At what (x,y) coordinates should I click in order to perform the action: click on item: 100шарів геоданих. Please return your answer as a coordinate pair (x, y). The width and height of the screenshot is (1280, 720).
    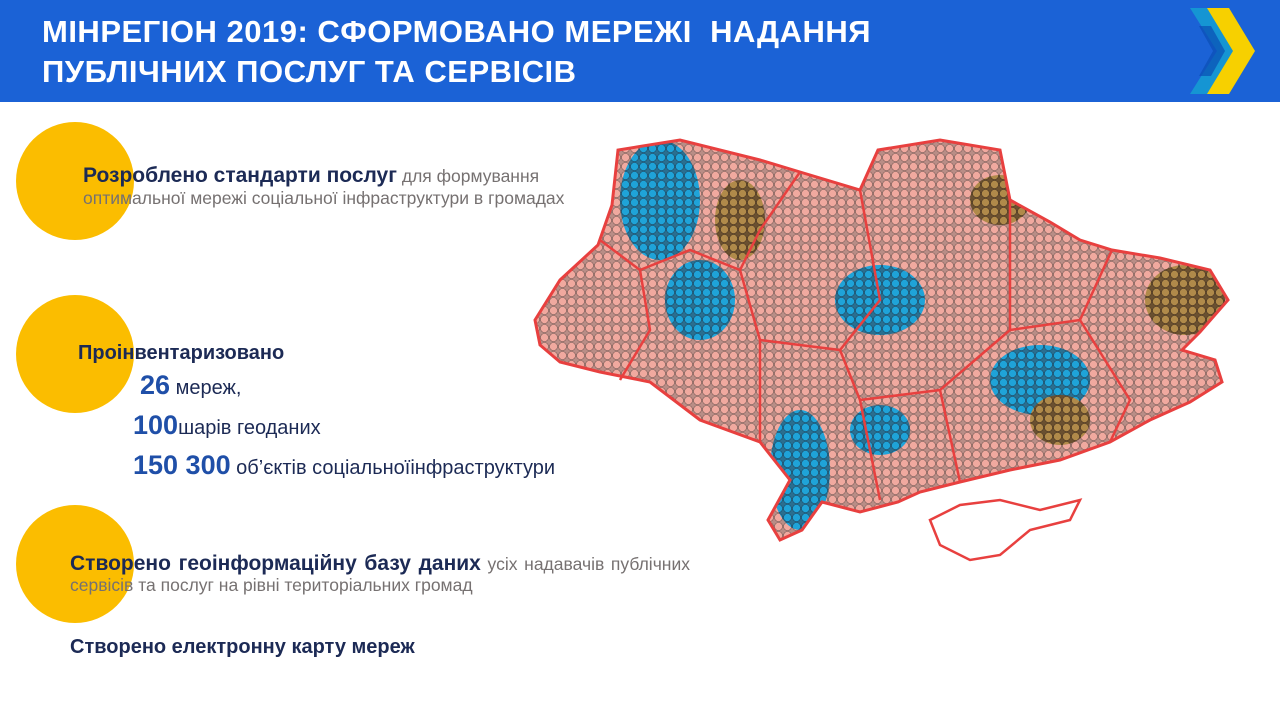
    Looking at the image, I should click on (227, 425).